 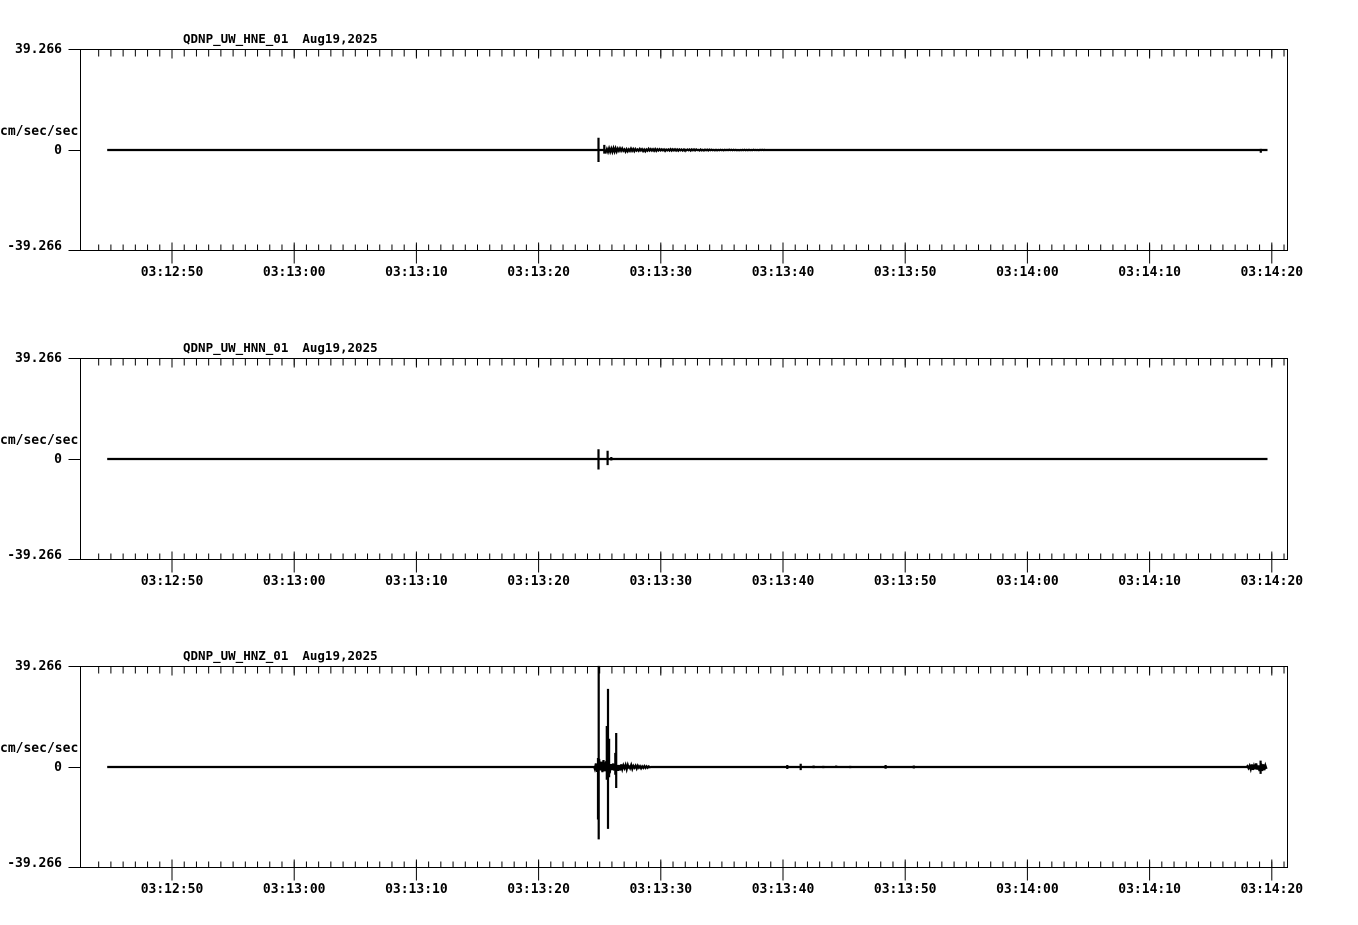 I want to click on chart-title: QDNP_UW_HNE_01 Aug19,2025, so click(x=280, y=38).